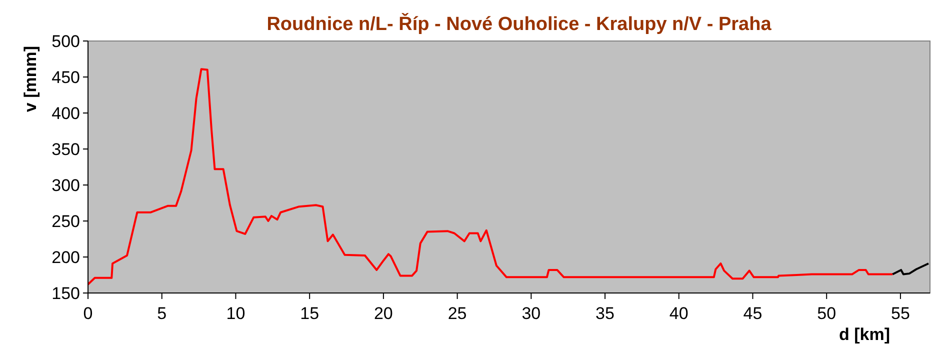 This screenshot has height=359, width=940. I want to click on y-tick-label: 450, so click(66, 77).